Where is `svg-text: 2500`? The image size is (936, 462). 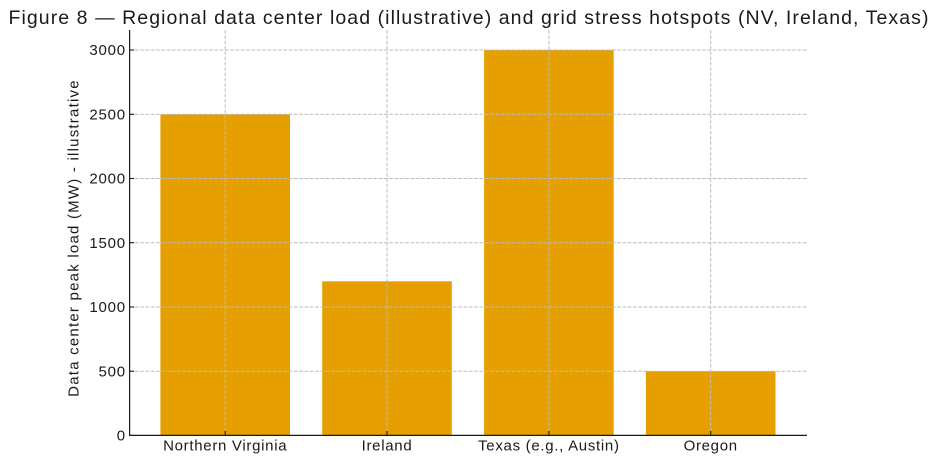 svg-text: 2500 is located at coordinates (107, 115).